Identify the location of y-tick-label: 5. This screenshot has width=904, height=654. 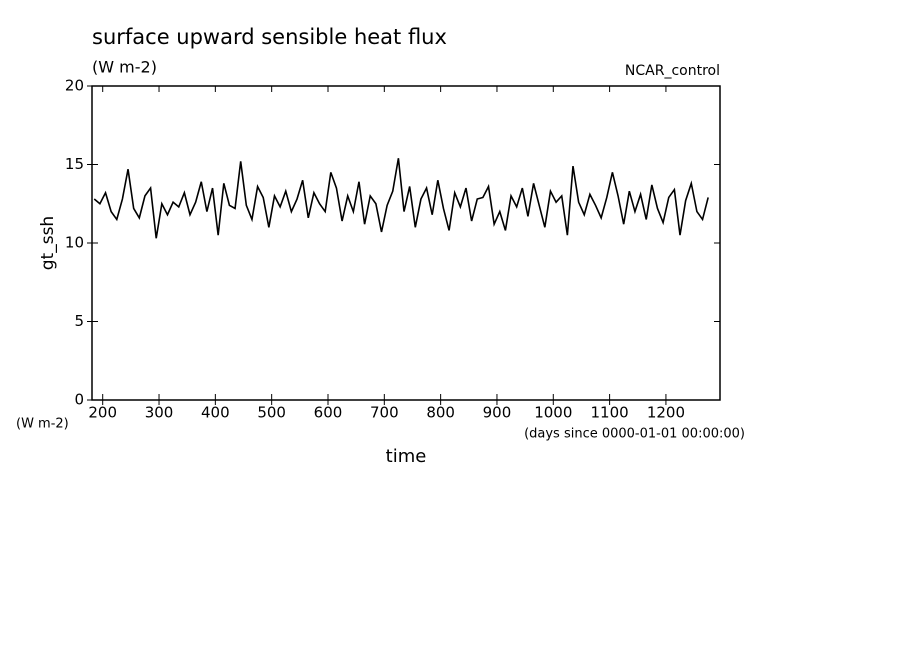
(79, 321).